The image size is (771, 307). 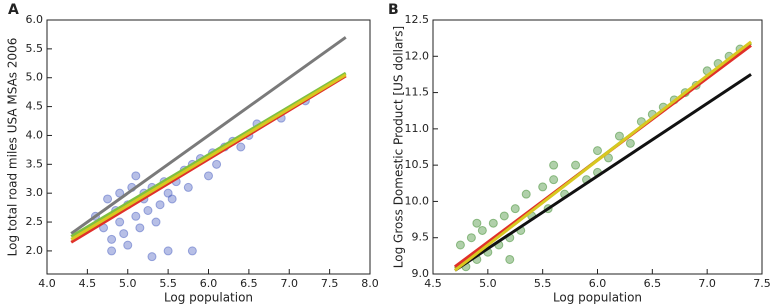 What do you see at coordinates (417, 92) in the screenshot?
I see `y-tick-label: 11.5` at bounding box center [417, 92].